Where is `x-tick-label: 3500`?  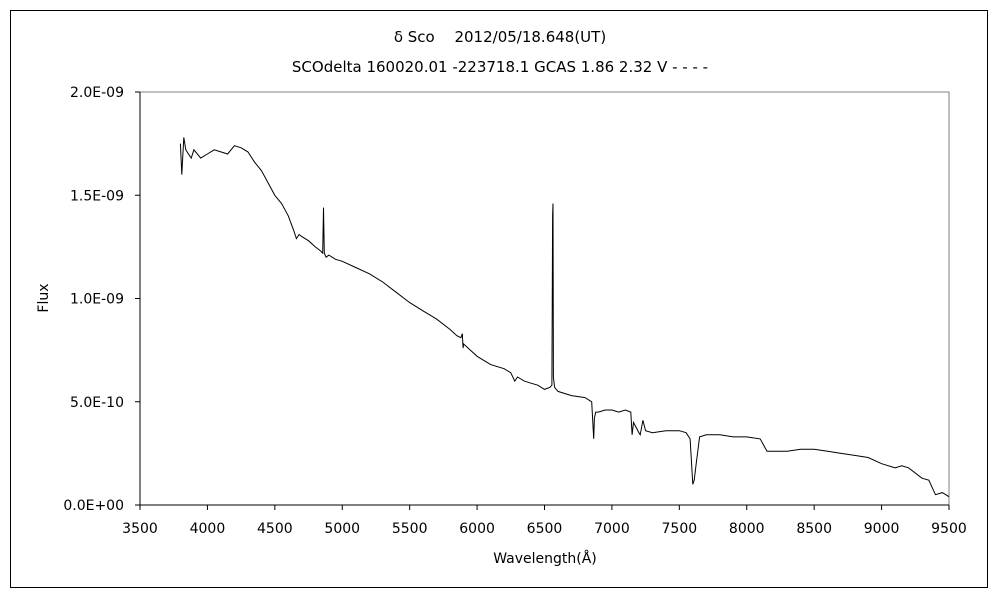
x-tick-label: 3500 is located at coordinates (140, 529).